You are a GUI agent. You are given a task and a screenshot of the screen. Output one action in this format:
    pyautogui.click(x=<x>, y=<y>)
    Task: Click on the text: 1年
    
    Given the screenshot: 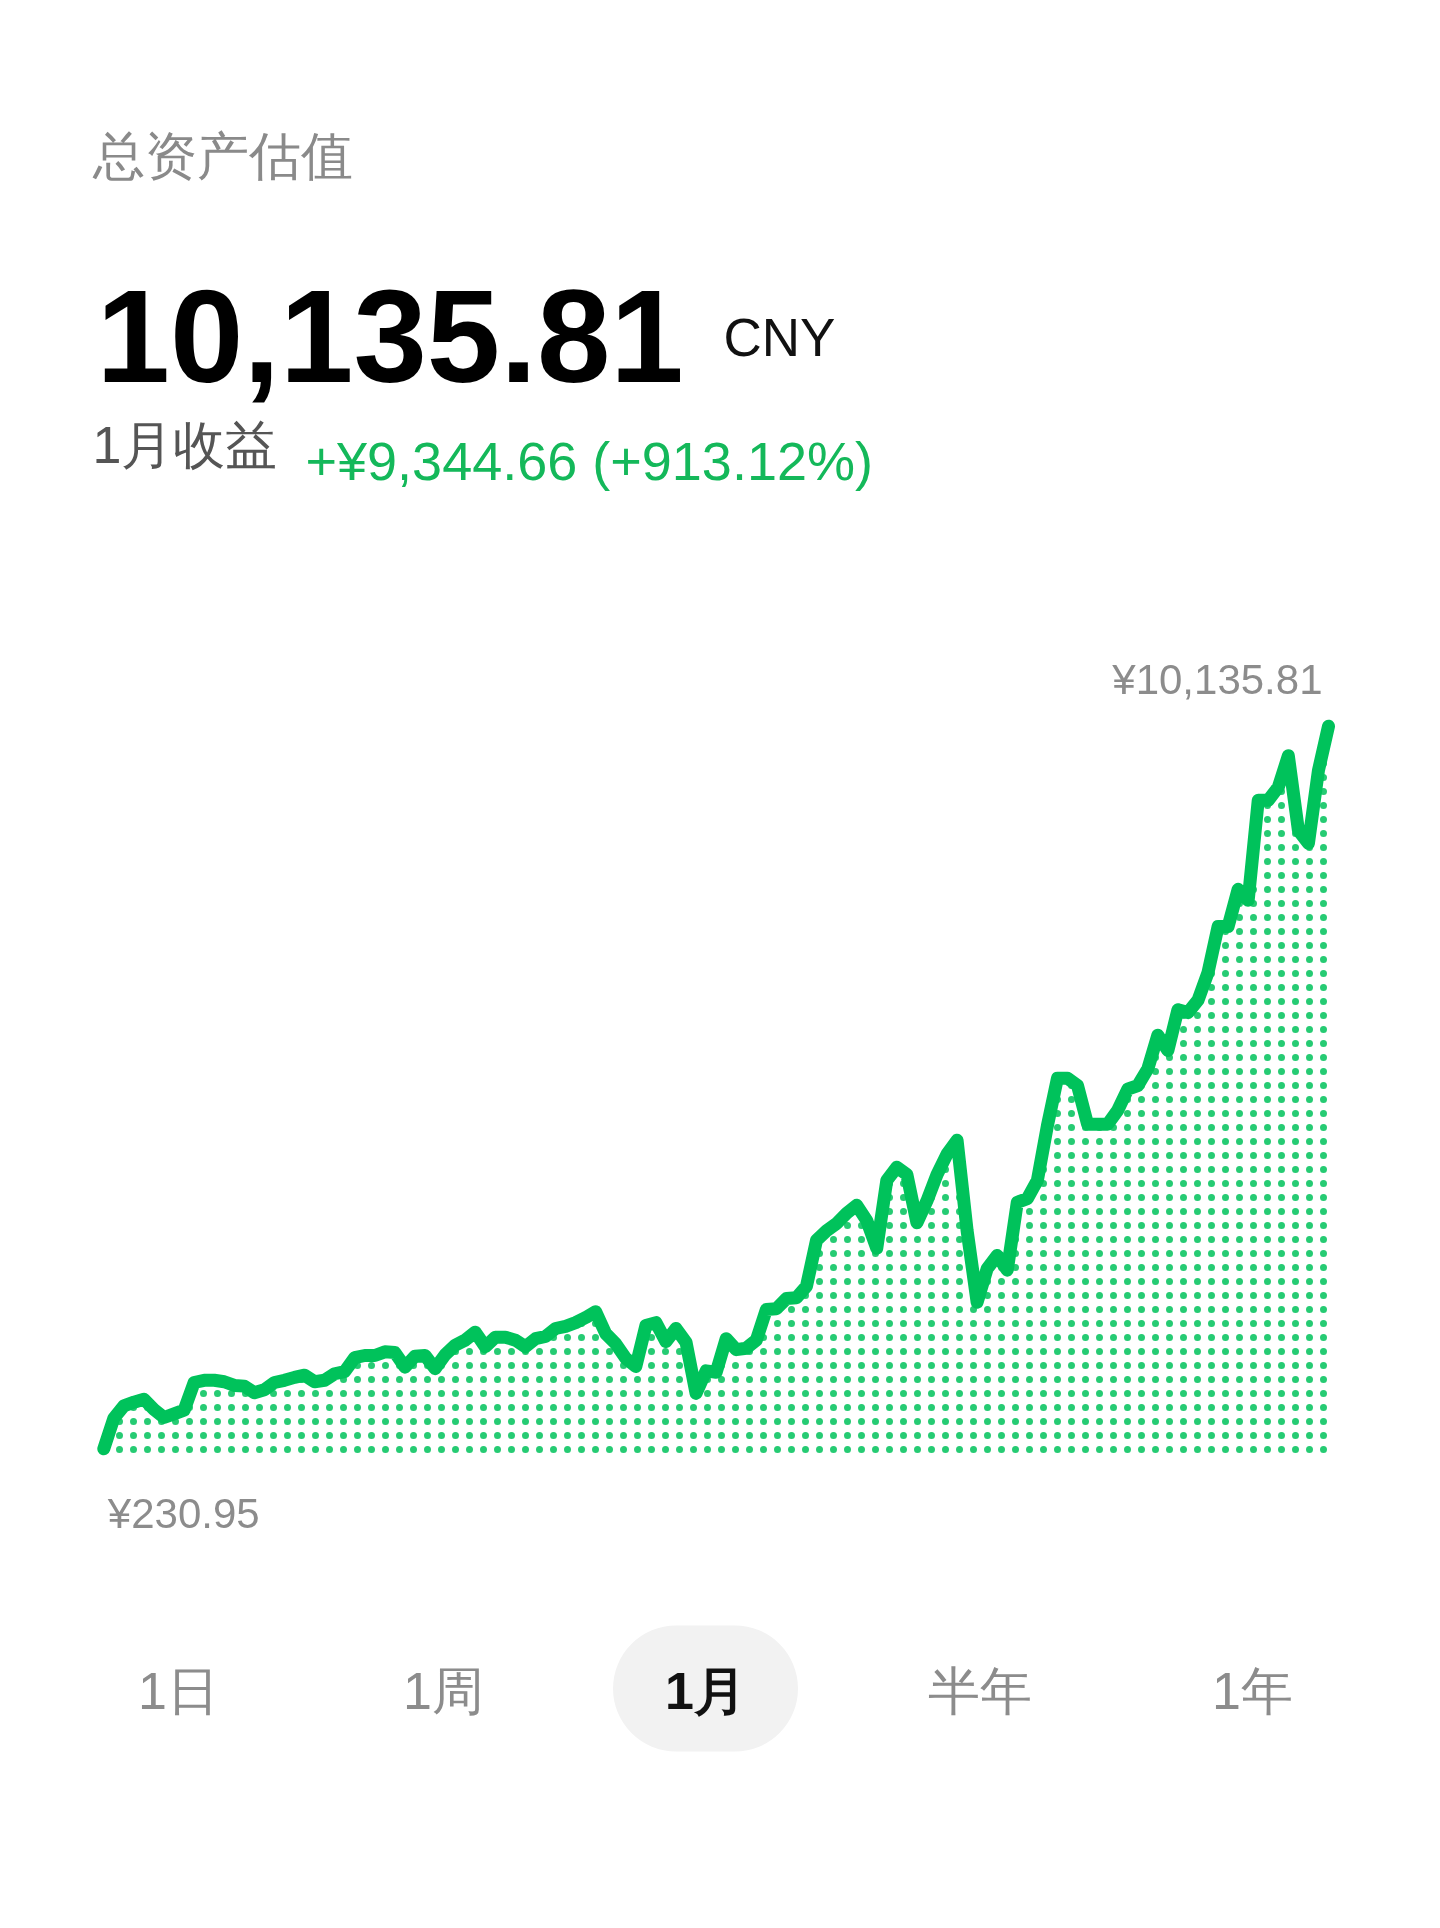 What is the action you would take?
    pyautogui.click(x=1252, y=1690)
    